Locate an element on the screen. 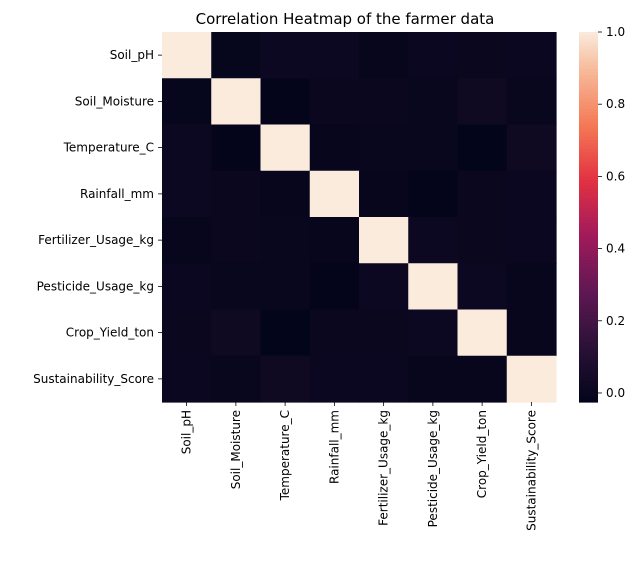 The image size is (641, 561). colorbar-tick-label: 0.6 is located at coordinates (615, 176).